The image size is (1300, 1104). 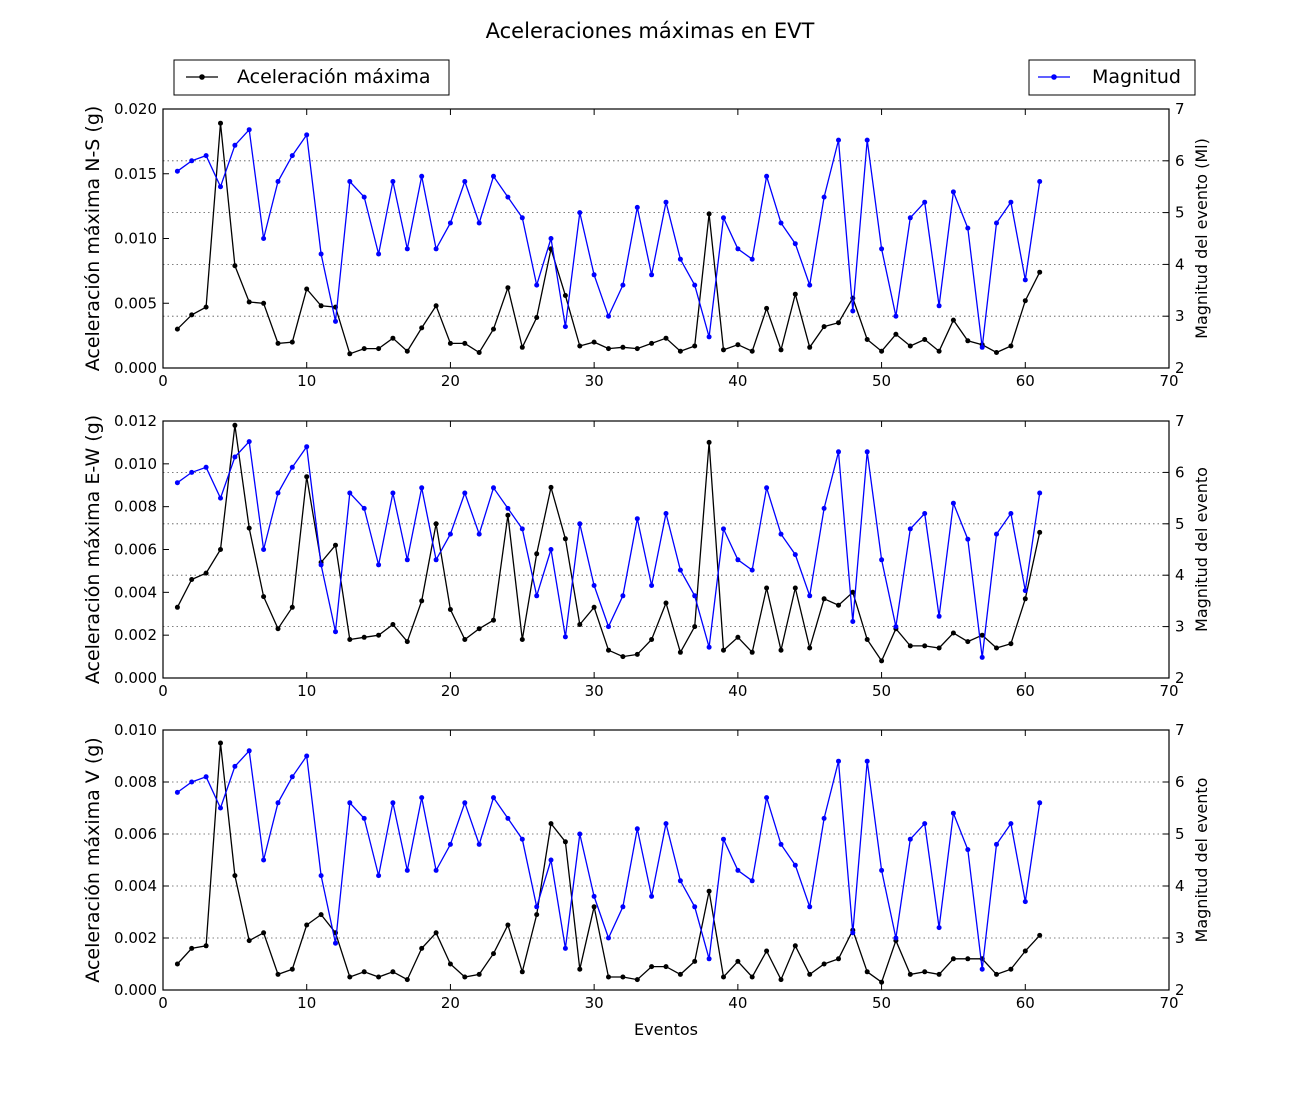 I want to click on y-left-tick-label: 0.008, so click(x=135, y=507).